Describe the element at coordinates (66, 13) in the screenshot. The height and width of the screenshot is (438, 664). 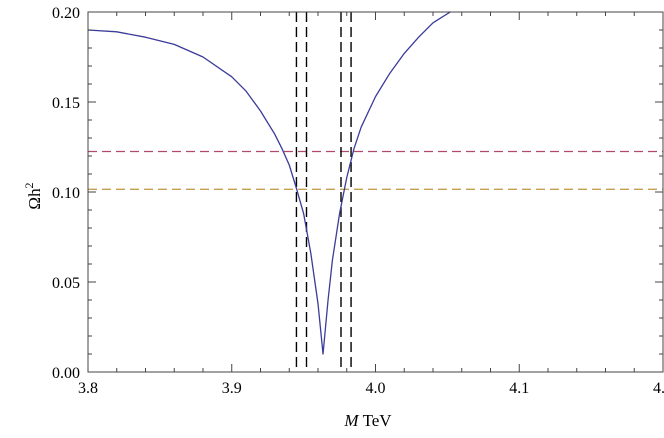
I see `y-tick-label: 0.20` at that location.